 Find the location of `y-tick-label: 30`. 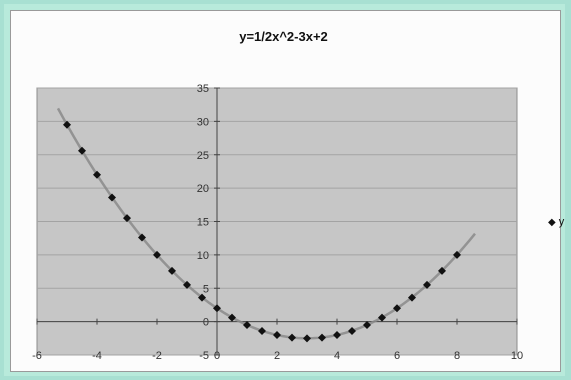

y-tick-label: 30 is located at coordinates (203, 122).